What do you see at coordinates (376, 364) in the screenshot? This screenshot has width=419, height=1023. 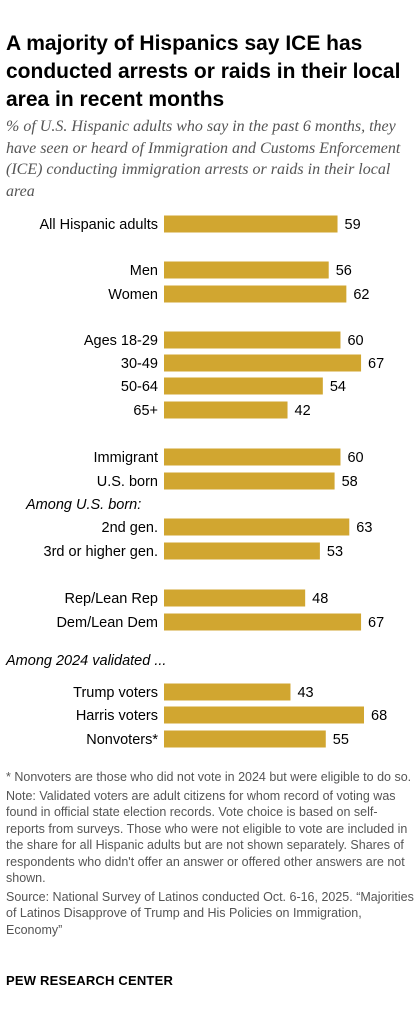 I see `value-label-30-49: 67` at bounding box center [376, 364].